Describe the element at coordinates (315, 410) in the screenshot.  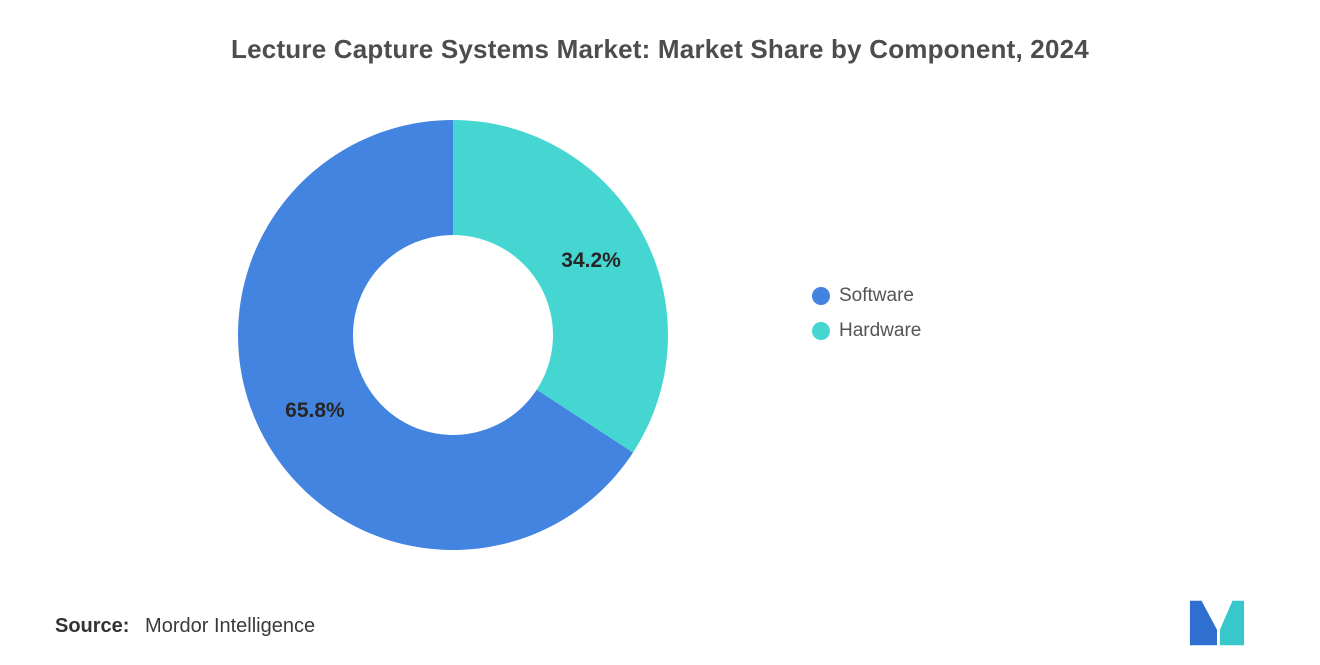
I see `data-label-software: 65.8%` at that location.